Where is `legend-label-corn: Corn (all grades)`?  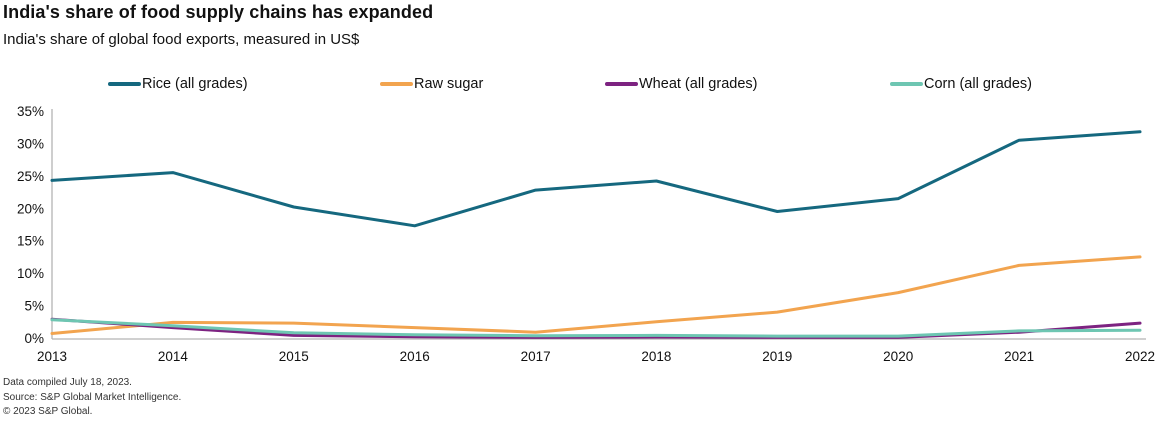 legend-label-corn: Corn (all grades) is located at coordinates (978, 84).